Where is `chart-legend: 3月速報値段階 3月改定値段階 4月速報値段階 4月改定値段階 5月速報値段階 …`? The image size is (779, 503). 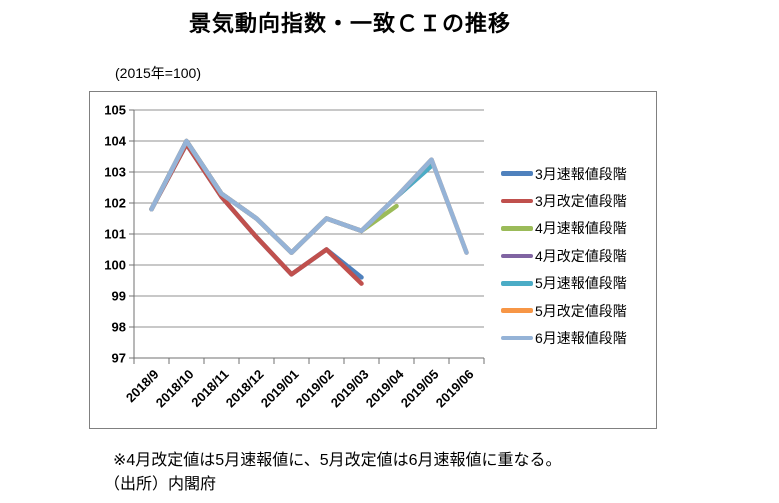 chart-legend: 3月速報値段階 3月改定値段階 4月速報値段階 4月改定値段階 5月速報値段階 … is located at coordinates (564, 256).